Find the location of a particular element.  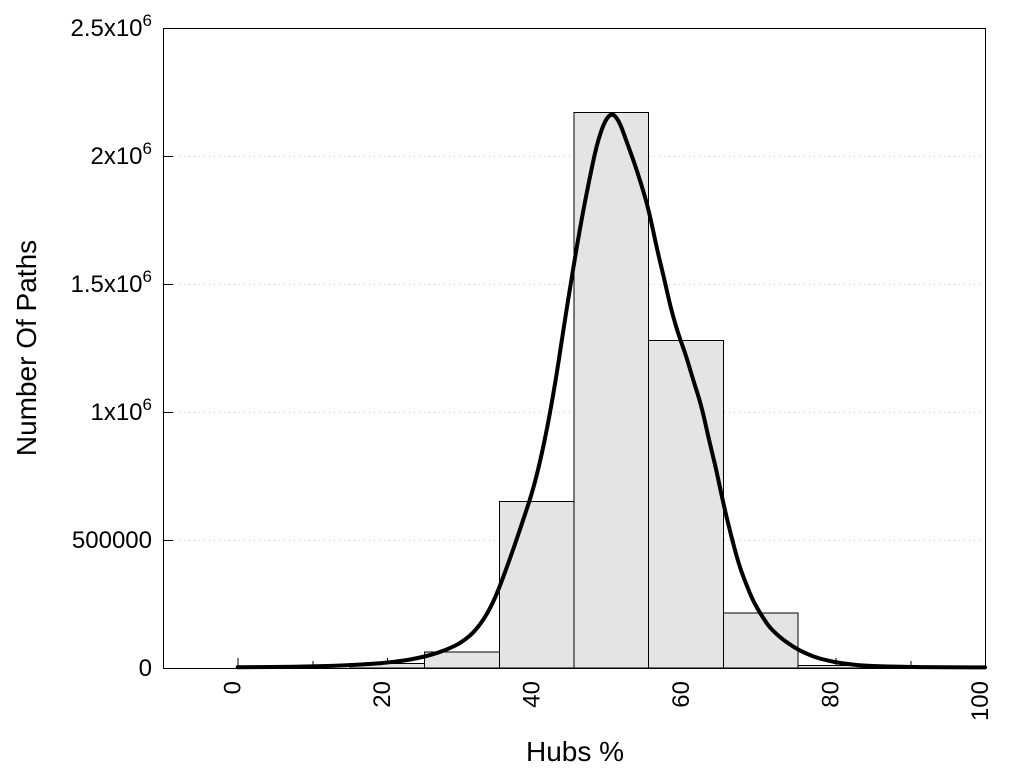

y-tick-label: 1.5x10⁶ is located at coordinates (111, 282).